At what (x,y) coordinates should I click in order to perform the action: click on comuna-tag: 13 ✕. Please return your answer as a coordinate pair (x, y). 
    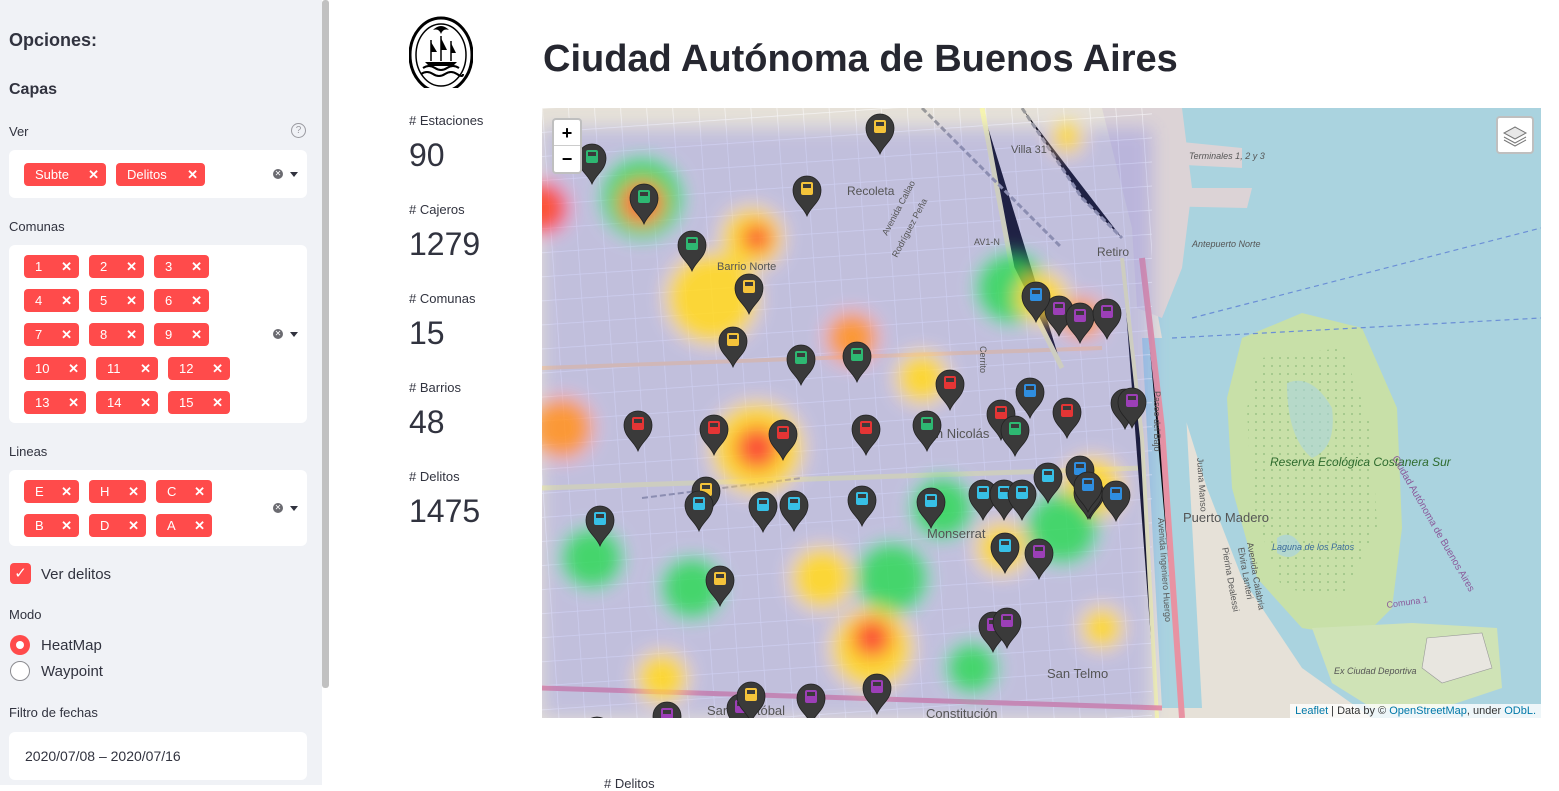
    Looking at the image, I should click on (55, 402).